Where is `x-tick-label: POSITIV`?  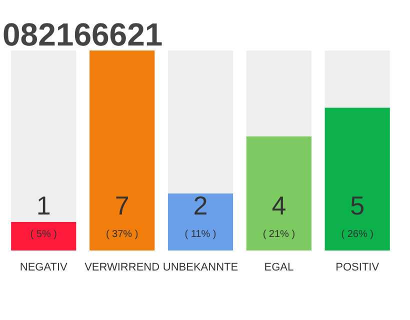
x-tick-label: POSITIV is located at coordinates (358, 268).